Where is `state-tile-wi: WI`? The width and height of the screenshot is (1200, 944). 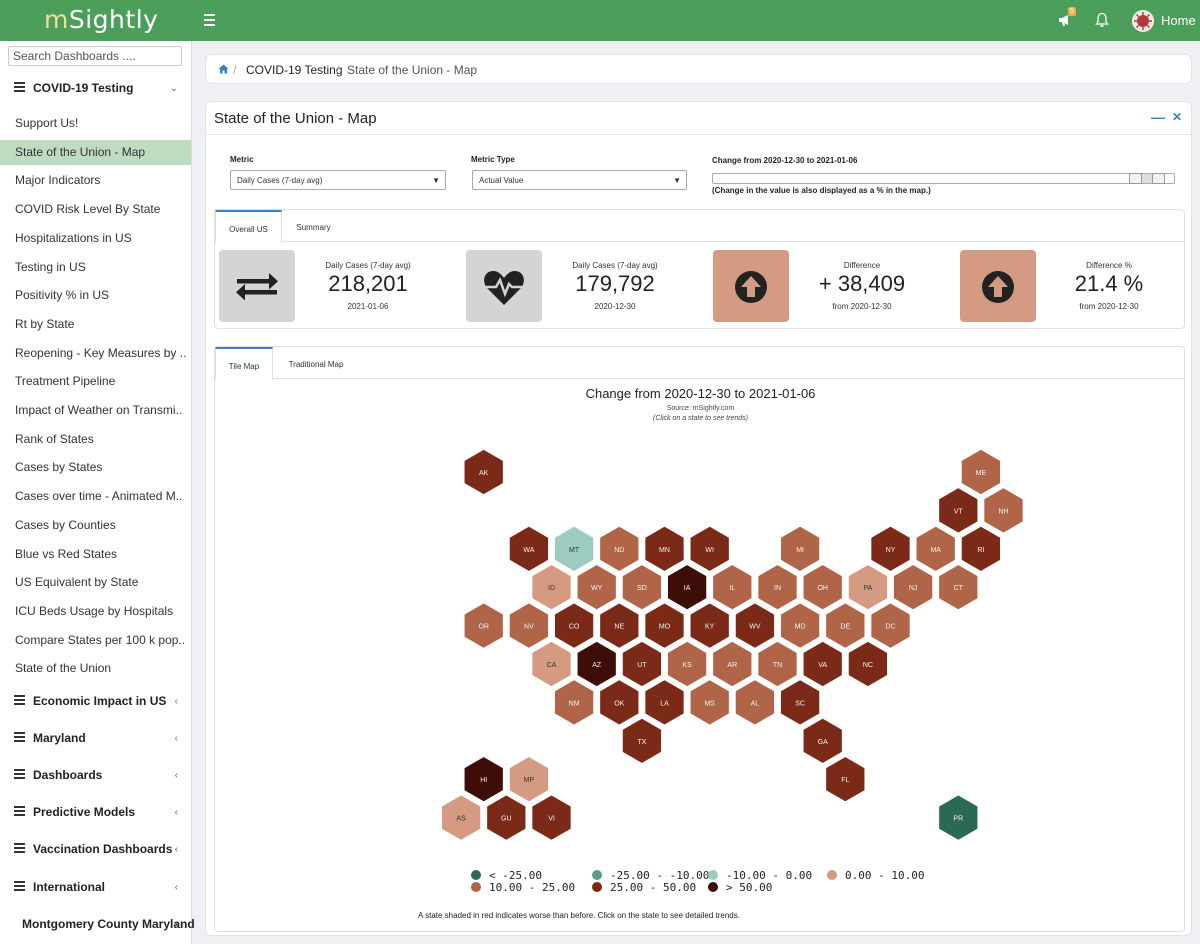
state-tile-wi: WI is located at coordinates (710, 548).